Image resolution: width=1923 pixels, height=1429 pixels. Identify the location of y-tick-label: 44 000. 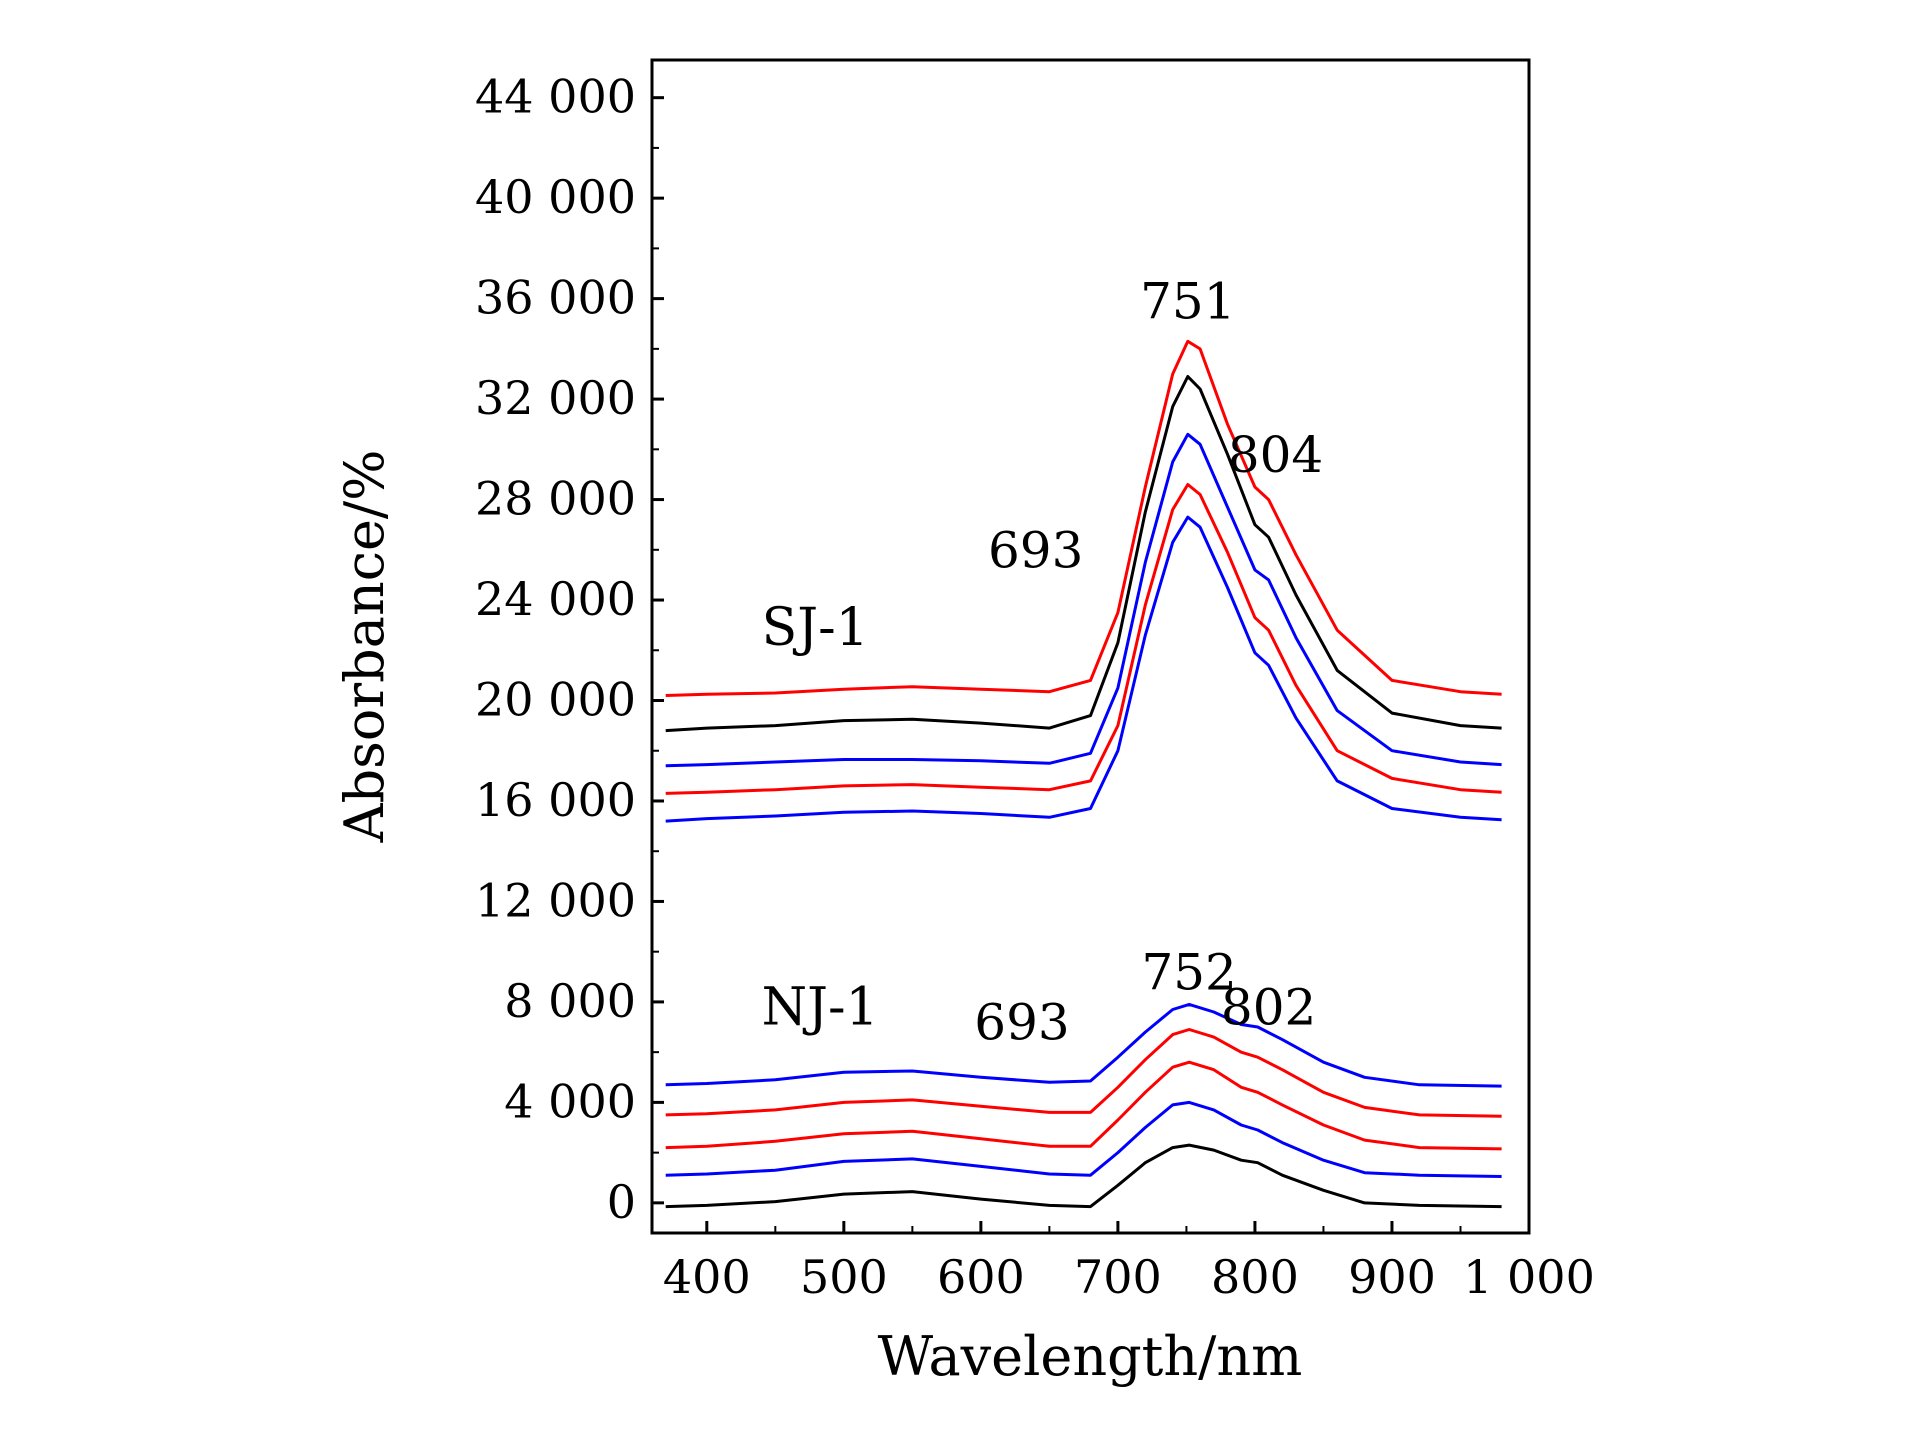
(555, 97).